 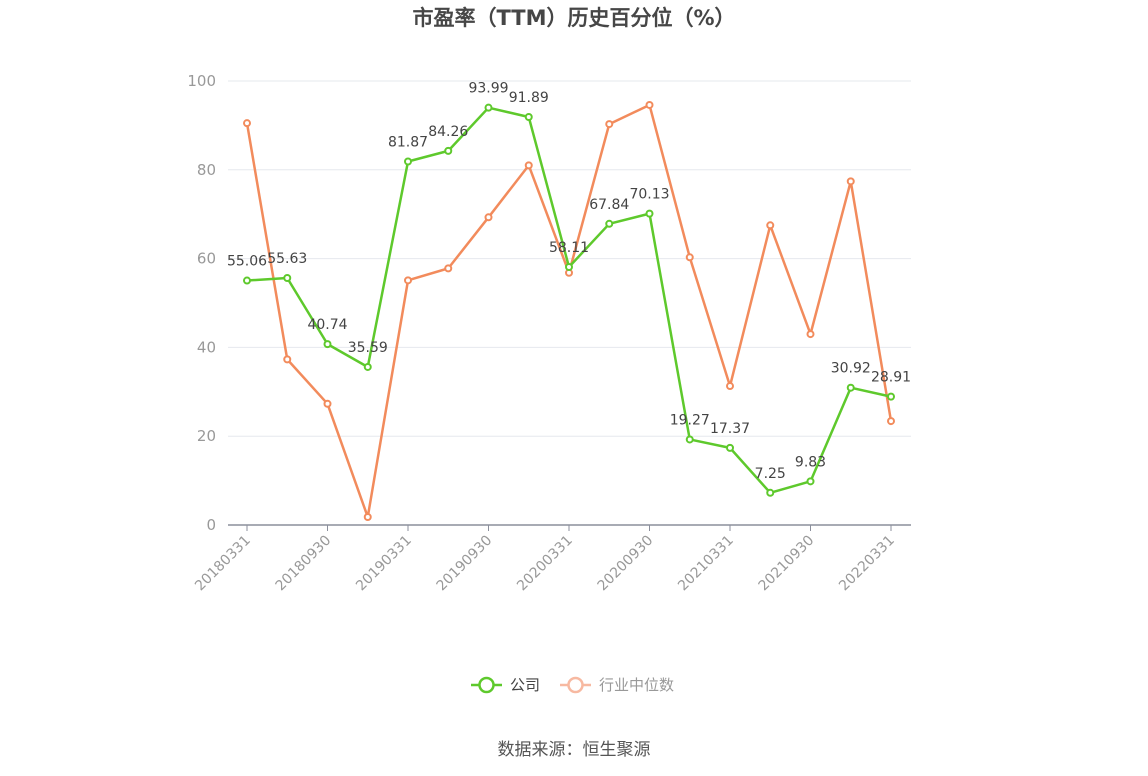 What do you see at coordinates (609, 205) in the screenshot?
I see `data-label: 67.84` at bounding box center [609, 205].